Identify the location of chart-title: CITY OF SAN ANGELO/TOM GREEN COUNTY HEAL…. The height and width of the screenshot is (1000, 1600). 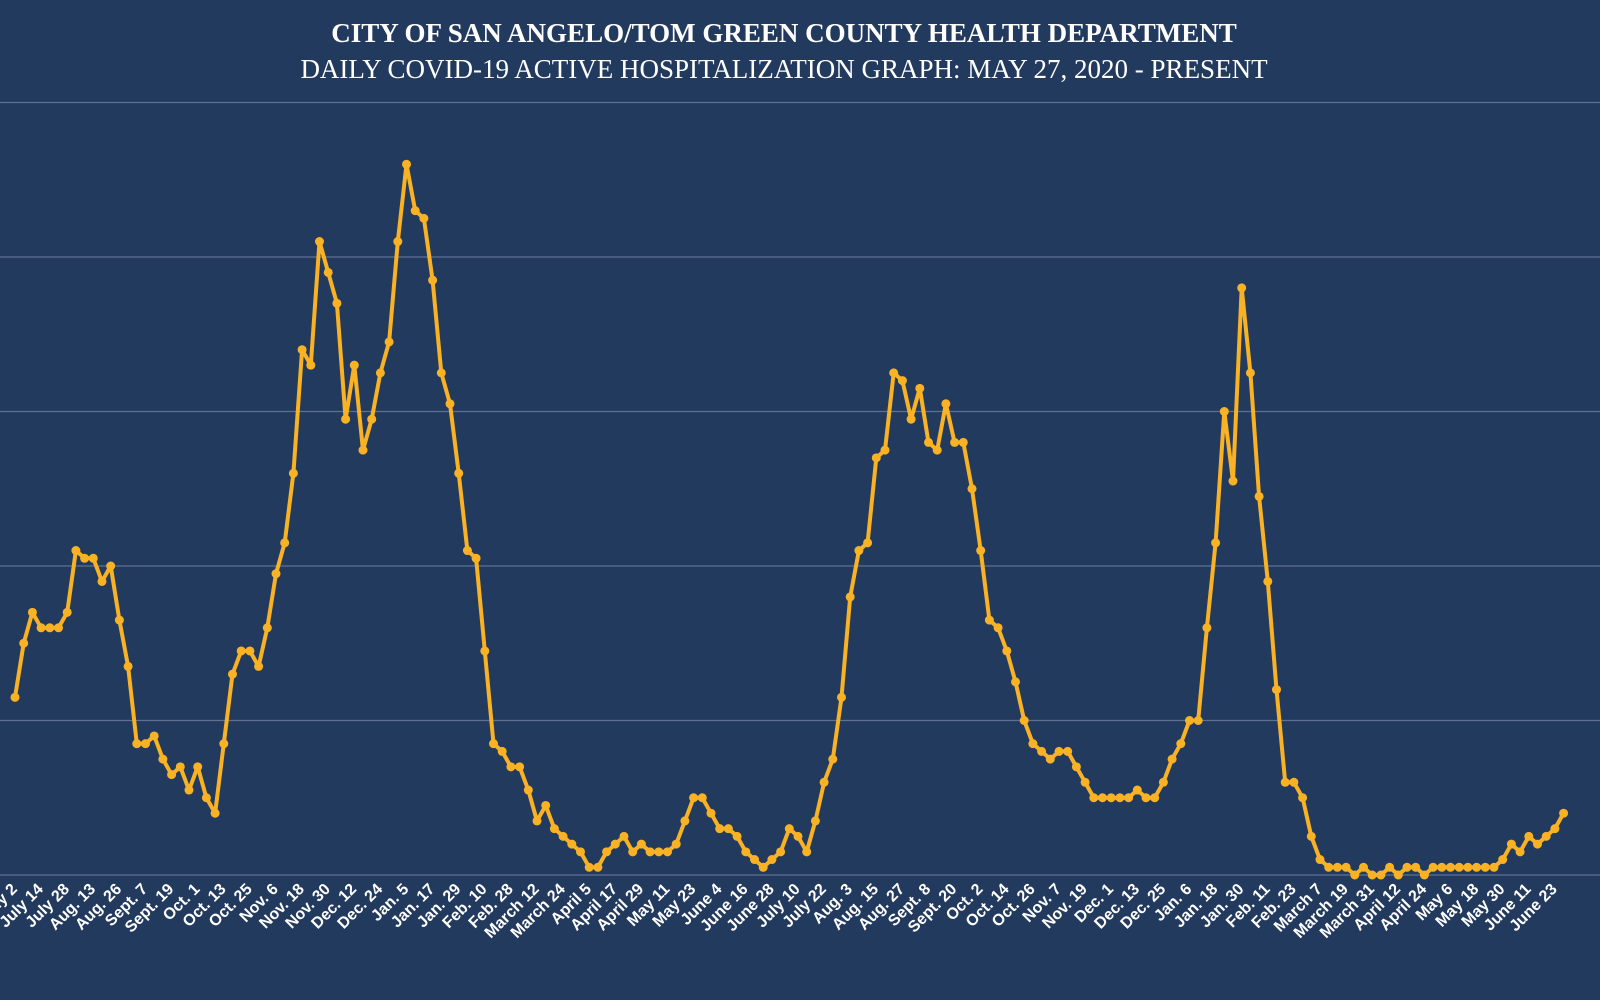
(783, 33).